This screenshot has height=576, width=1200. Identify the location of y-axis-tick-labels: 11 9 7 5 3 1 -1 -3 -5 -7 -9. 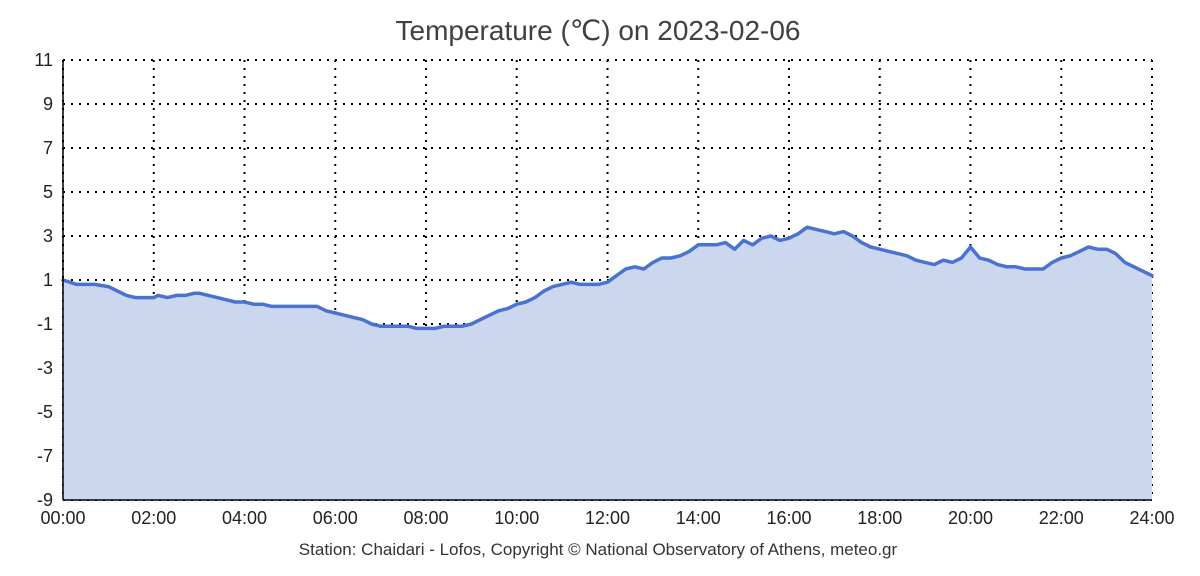
(43, 280).